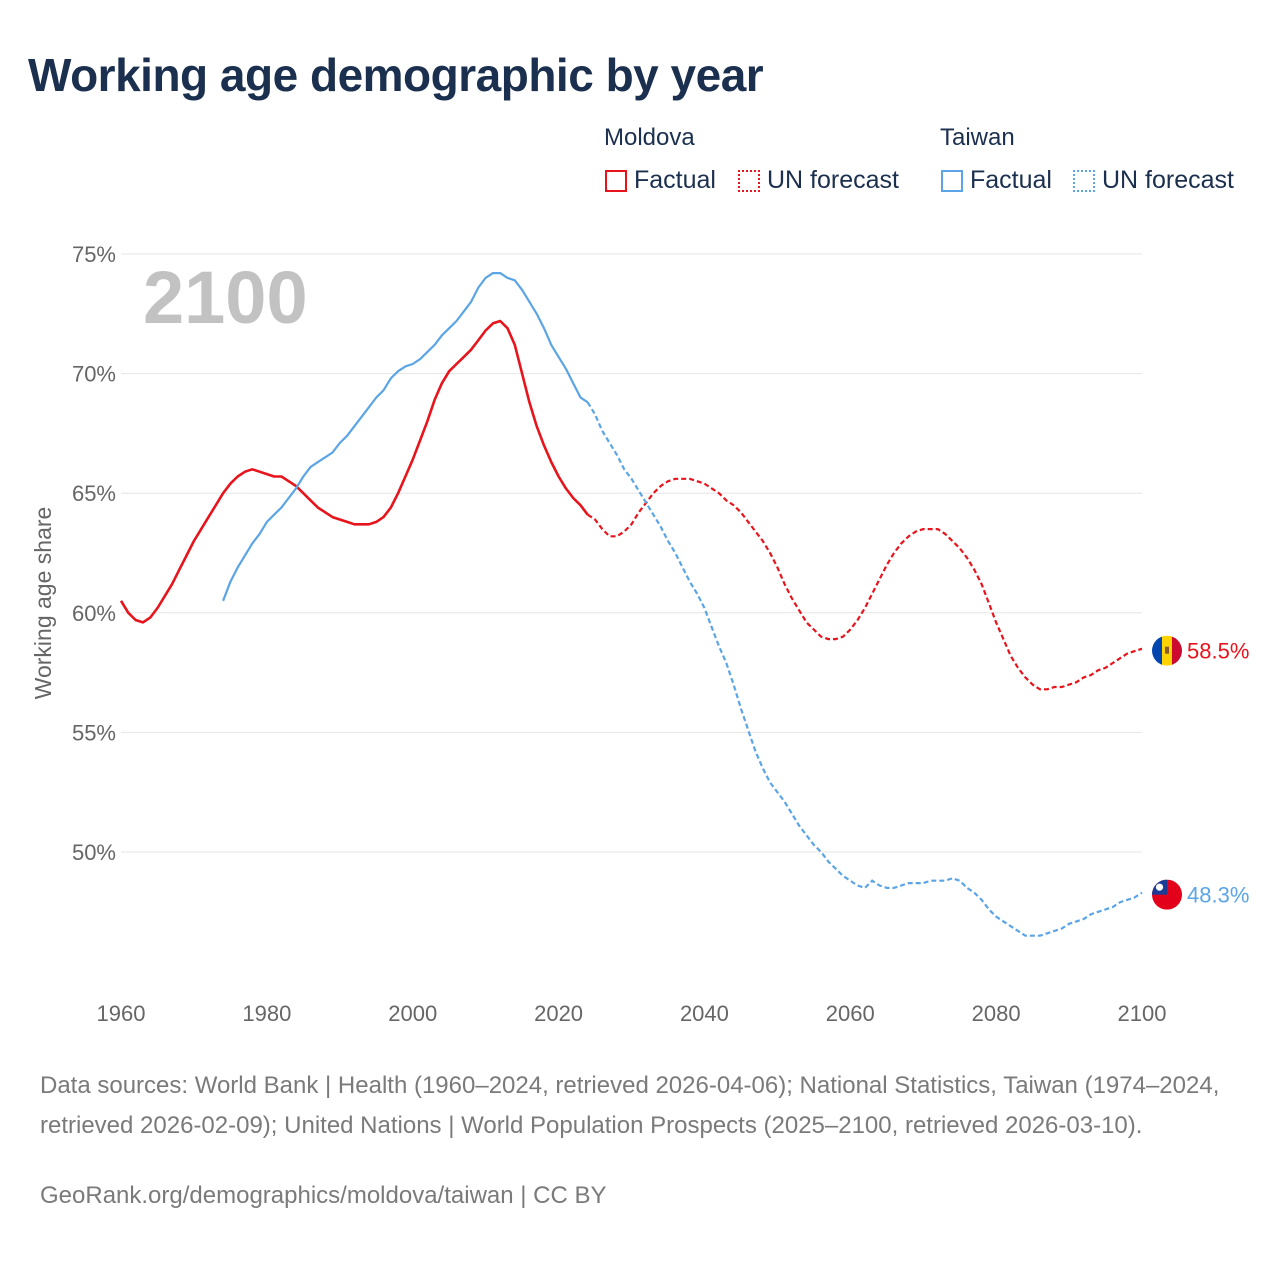 This screenshot has height=1280, width=1280. Describe the element at coordinates (1218, 895) in the screenshot. I see `taiwan-end-label: 48.3%` at that location.